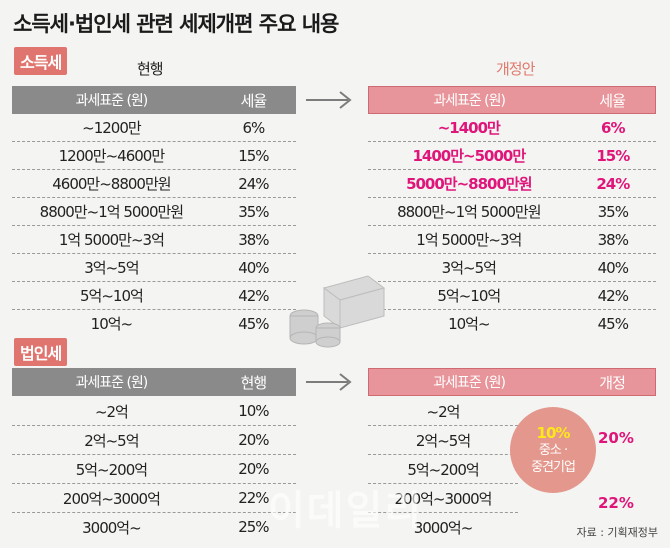 The width and height of the screenshot is (670, 548). What do you see at coordinates (154, 128) in the screenshot?
I see `table-row: ~1200만 6%` at bounding box center [154, 128].